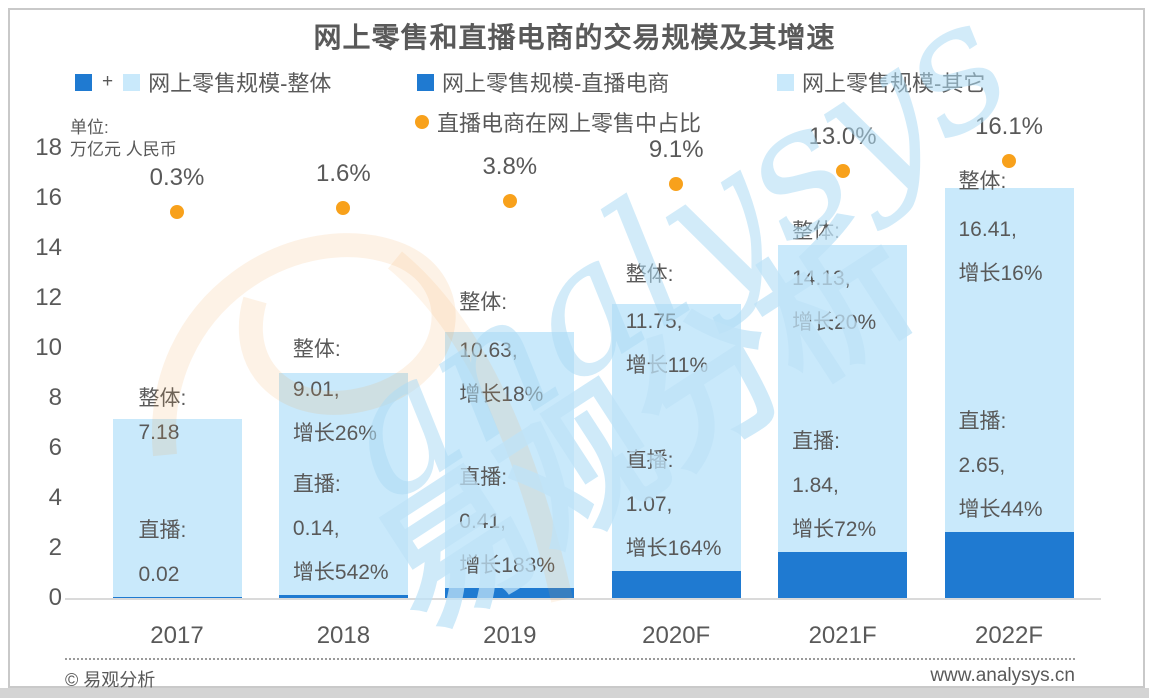 Image resolution: width=1149 pixels, height=698 pixels. I want to click on y-tick-label: 10, so click(48, 347).